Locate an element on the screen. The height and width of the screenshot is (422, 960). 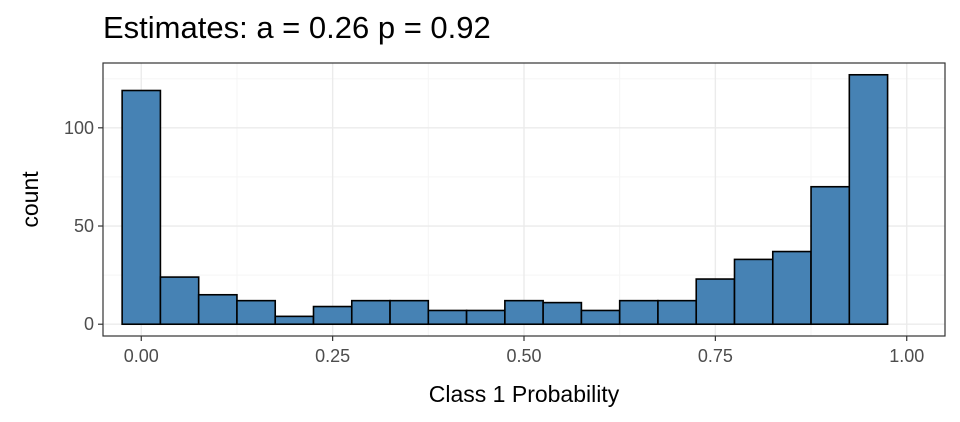
chart-title: Estimates: a = 0.26 p = 0.92 is located at coordinates (297, 27).